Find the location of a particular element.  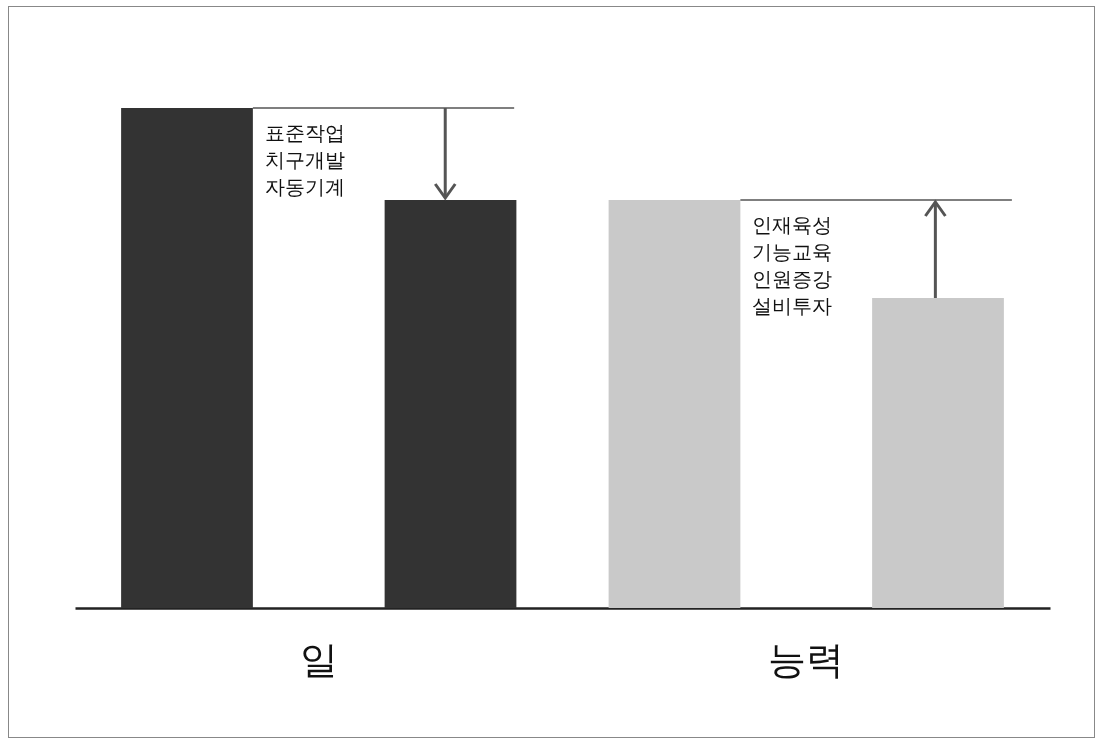

annotation: 표준작업 치구개발 자동기계 is located at coordinates (304, 160).